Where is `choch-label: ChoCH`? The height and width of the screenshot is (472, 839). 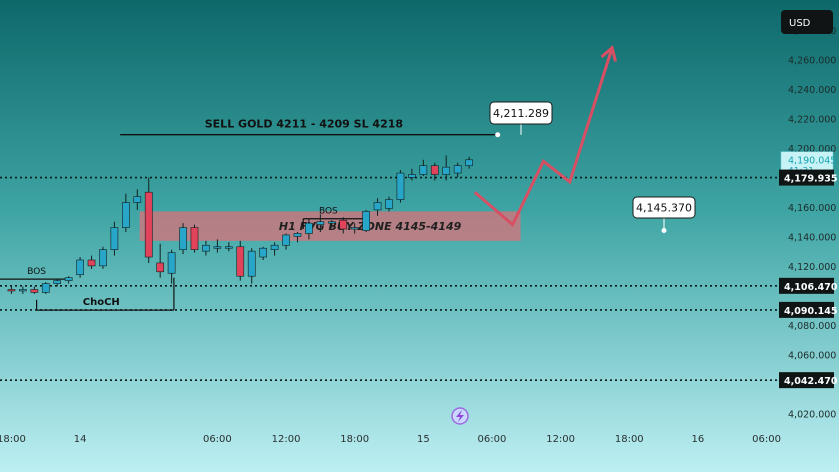
choch-label: ChoCH is located at coordinates (101, 302).